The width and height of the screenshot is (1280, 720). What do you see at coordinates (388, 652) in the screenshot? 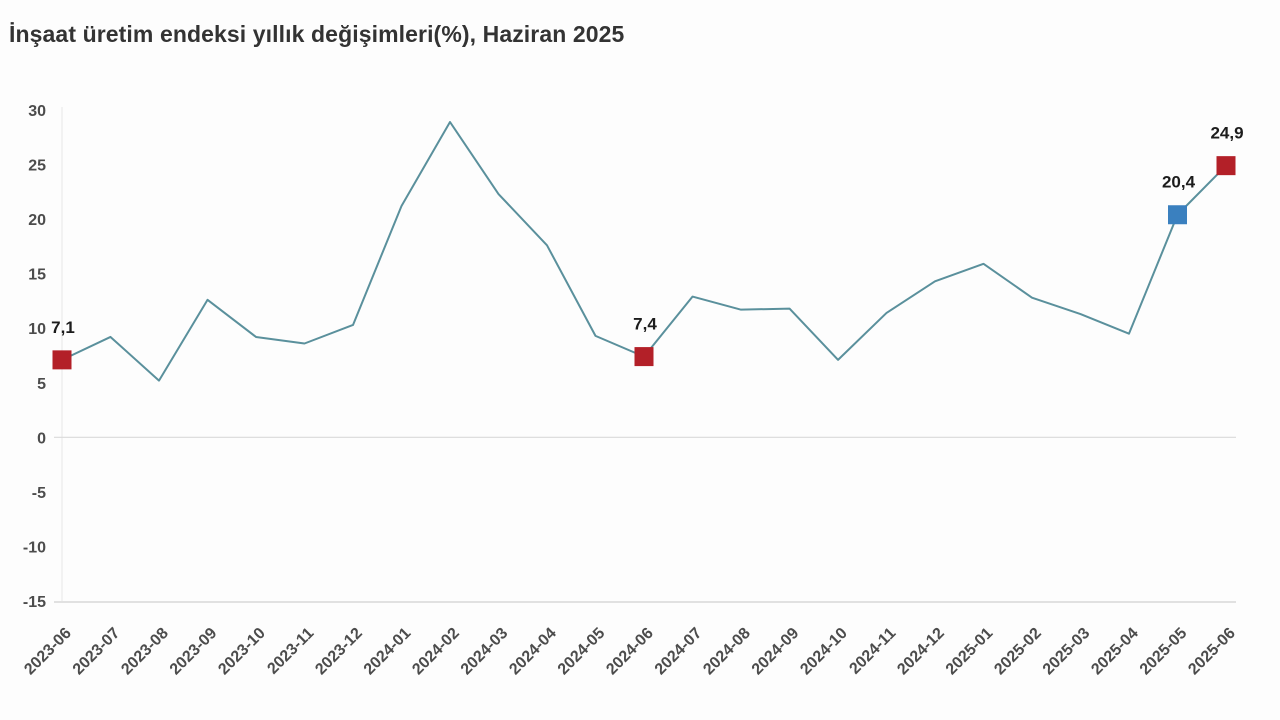
I see `x-tick-label: 2024-01` at bounding box center [388, 652].